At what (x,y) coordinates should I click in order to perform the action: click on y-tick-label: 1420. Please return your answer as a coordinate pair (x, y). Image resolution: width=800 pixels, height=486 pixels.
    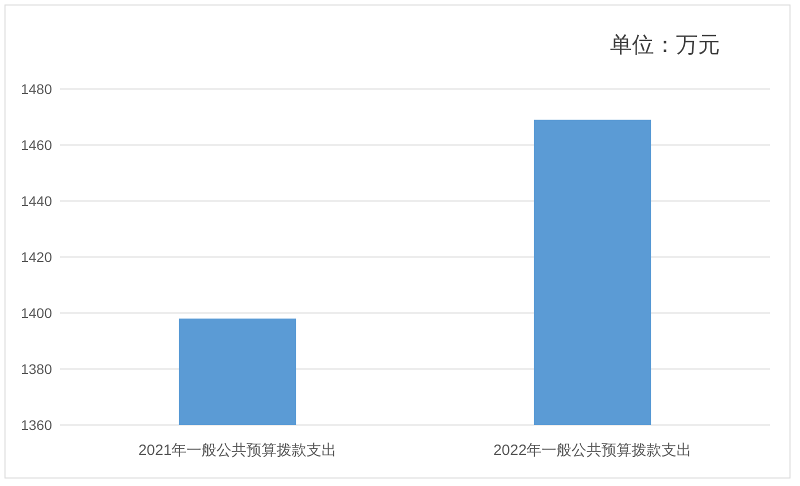
    Looking at the image, I should click on (36, 256).